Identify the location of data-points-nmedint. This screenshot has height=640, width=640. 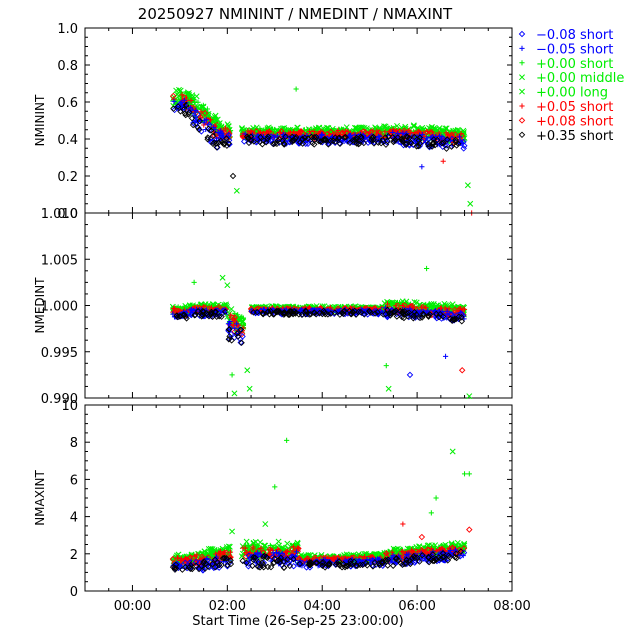
(321, 332).